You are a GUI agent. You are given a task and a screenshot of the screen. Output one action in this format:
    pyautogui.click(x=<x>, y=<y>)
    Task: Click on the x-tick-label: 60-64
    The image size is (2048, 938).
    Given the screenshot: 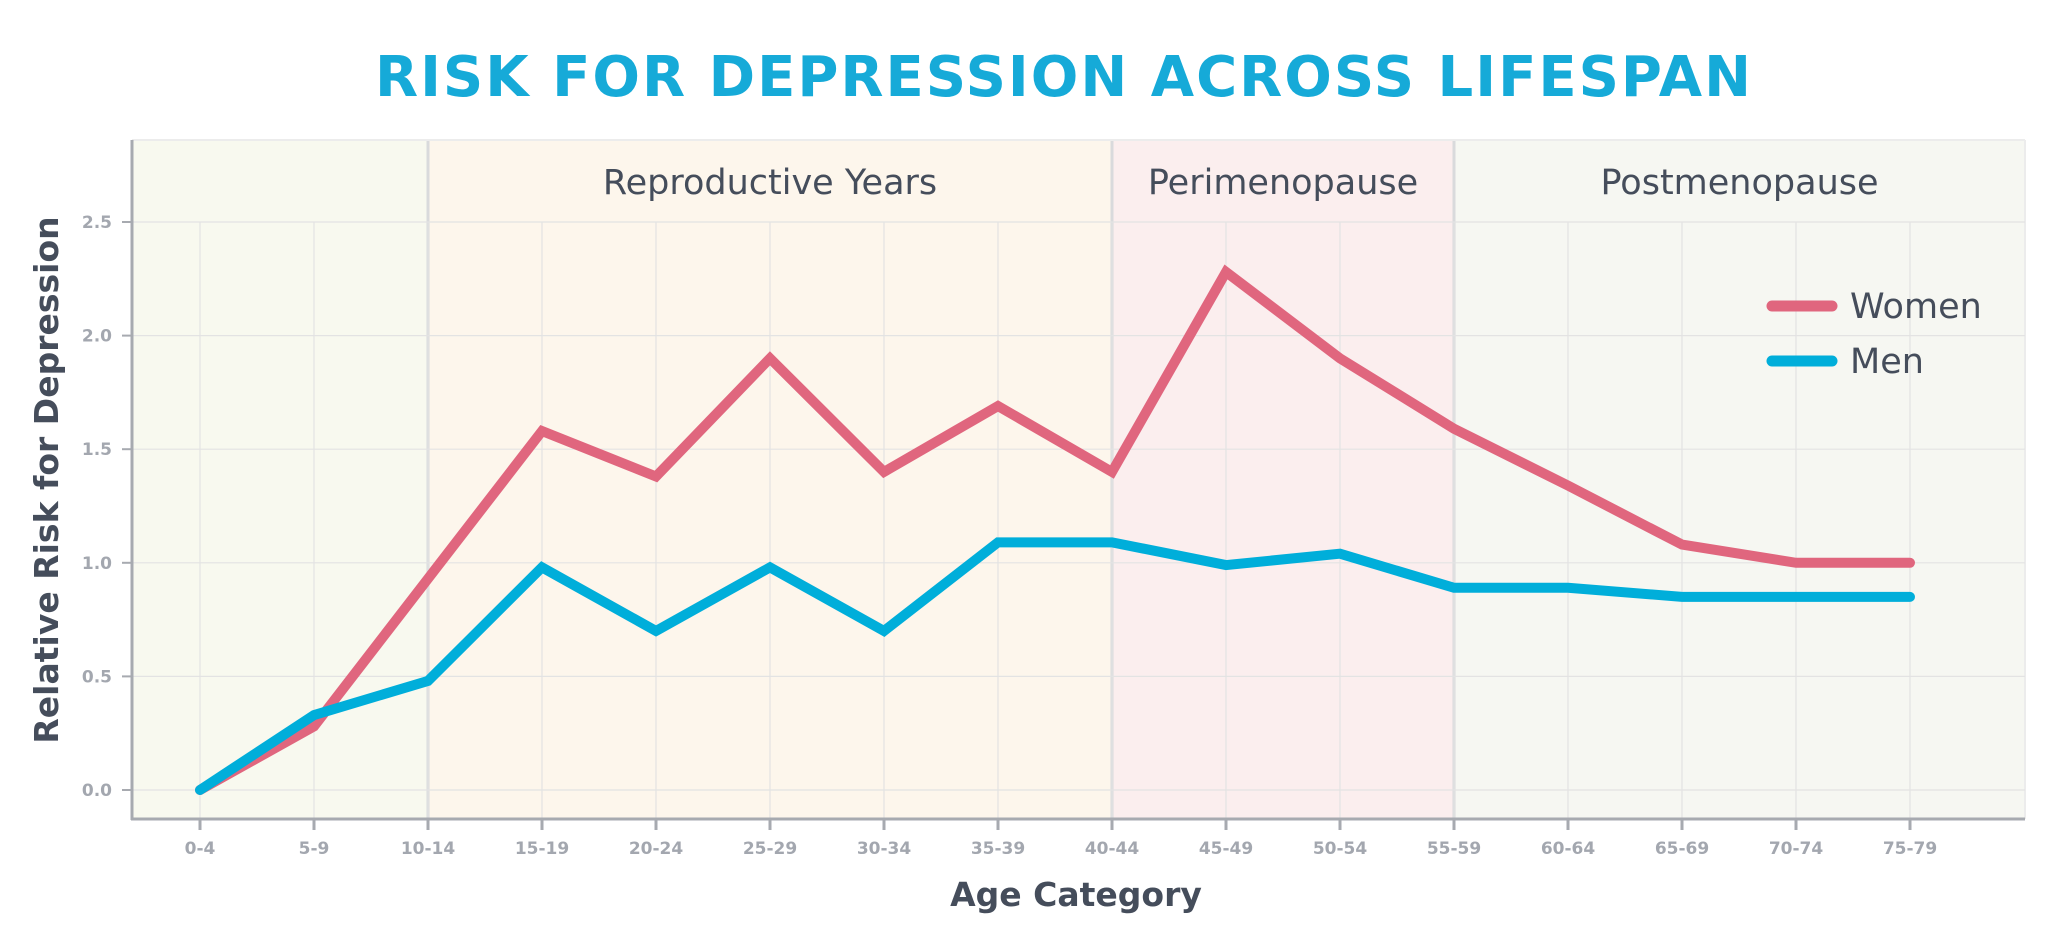 What is the action you would take?
    pyautogui.click(x=1568, y=849)
    